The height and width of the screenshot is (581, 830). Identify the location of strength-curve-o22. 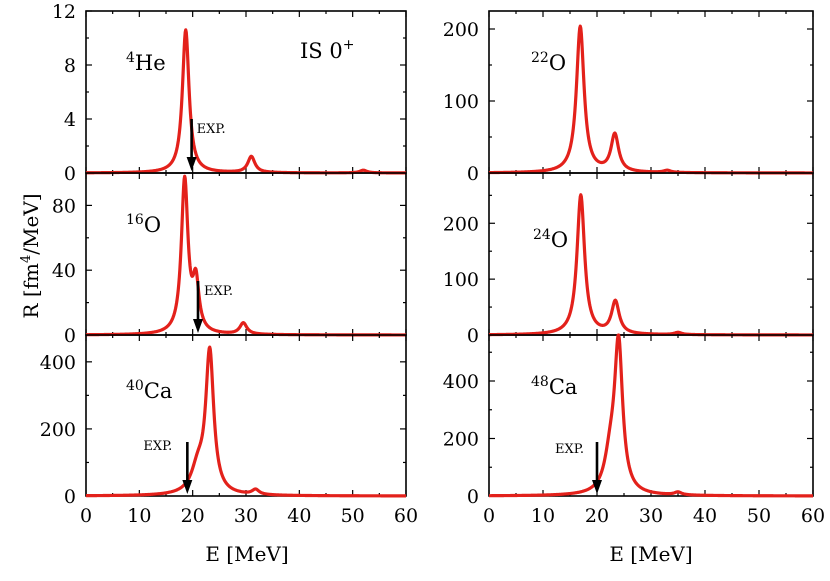
(651, 99).